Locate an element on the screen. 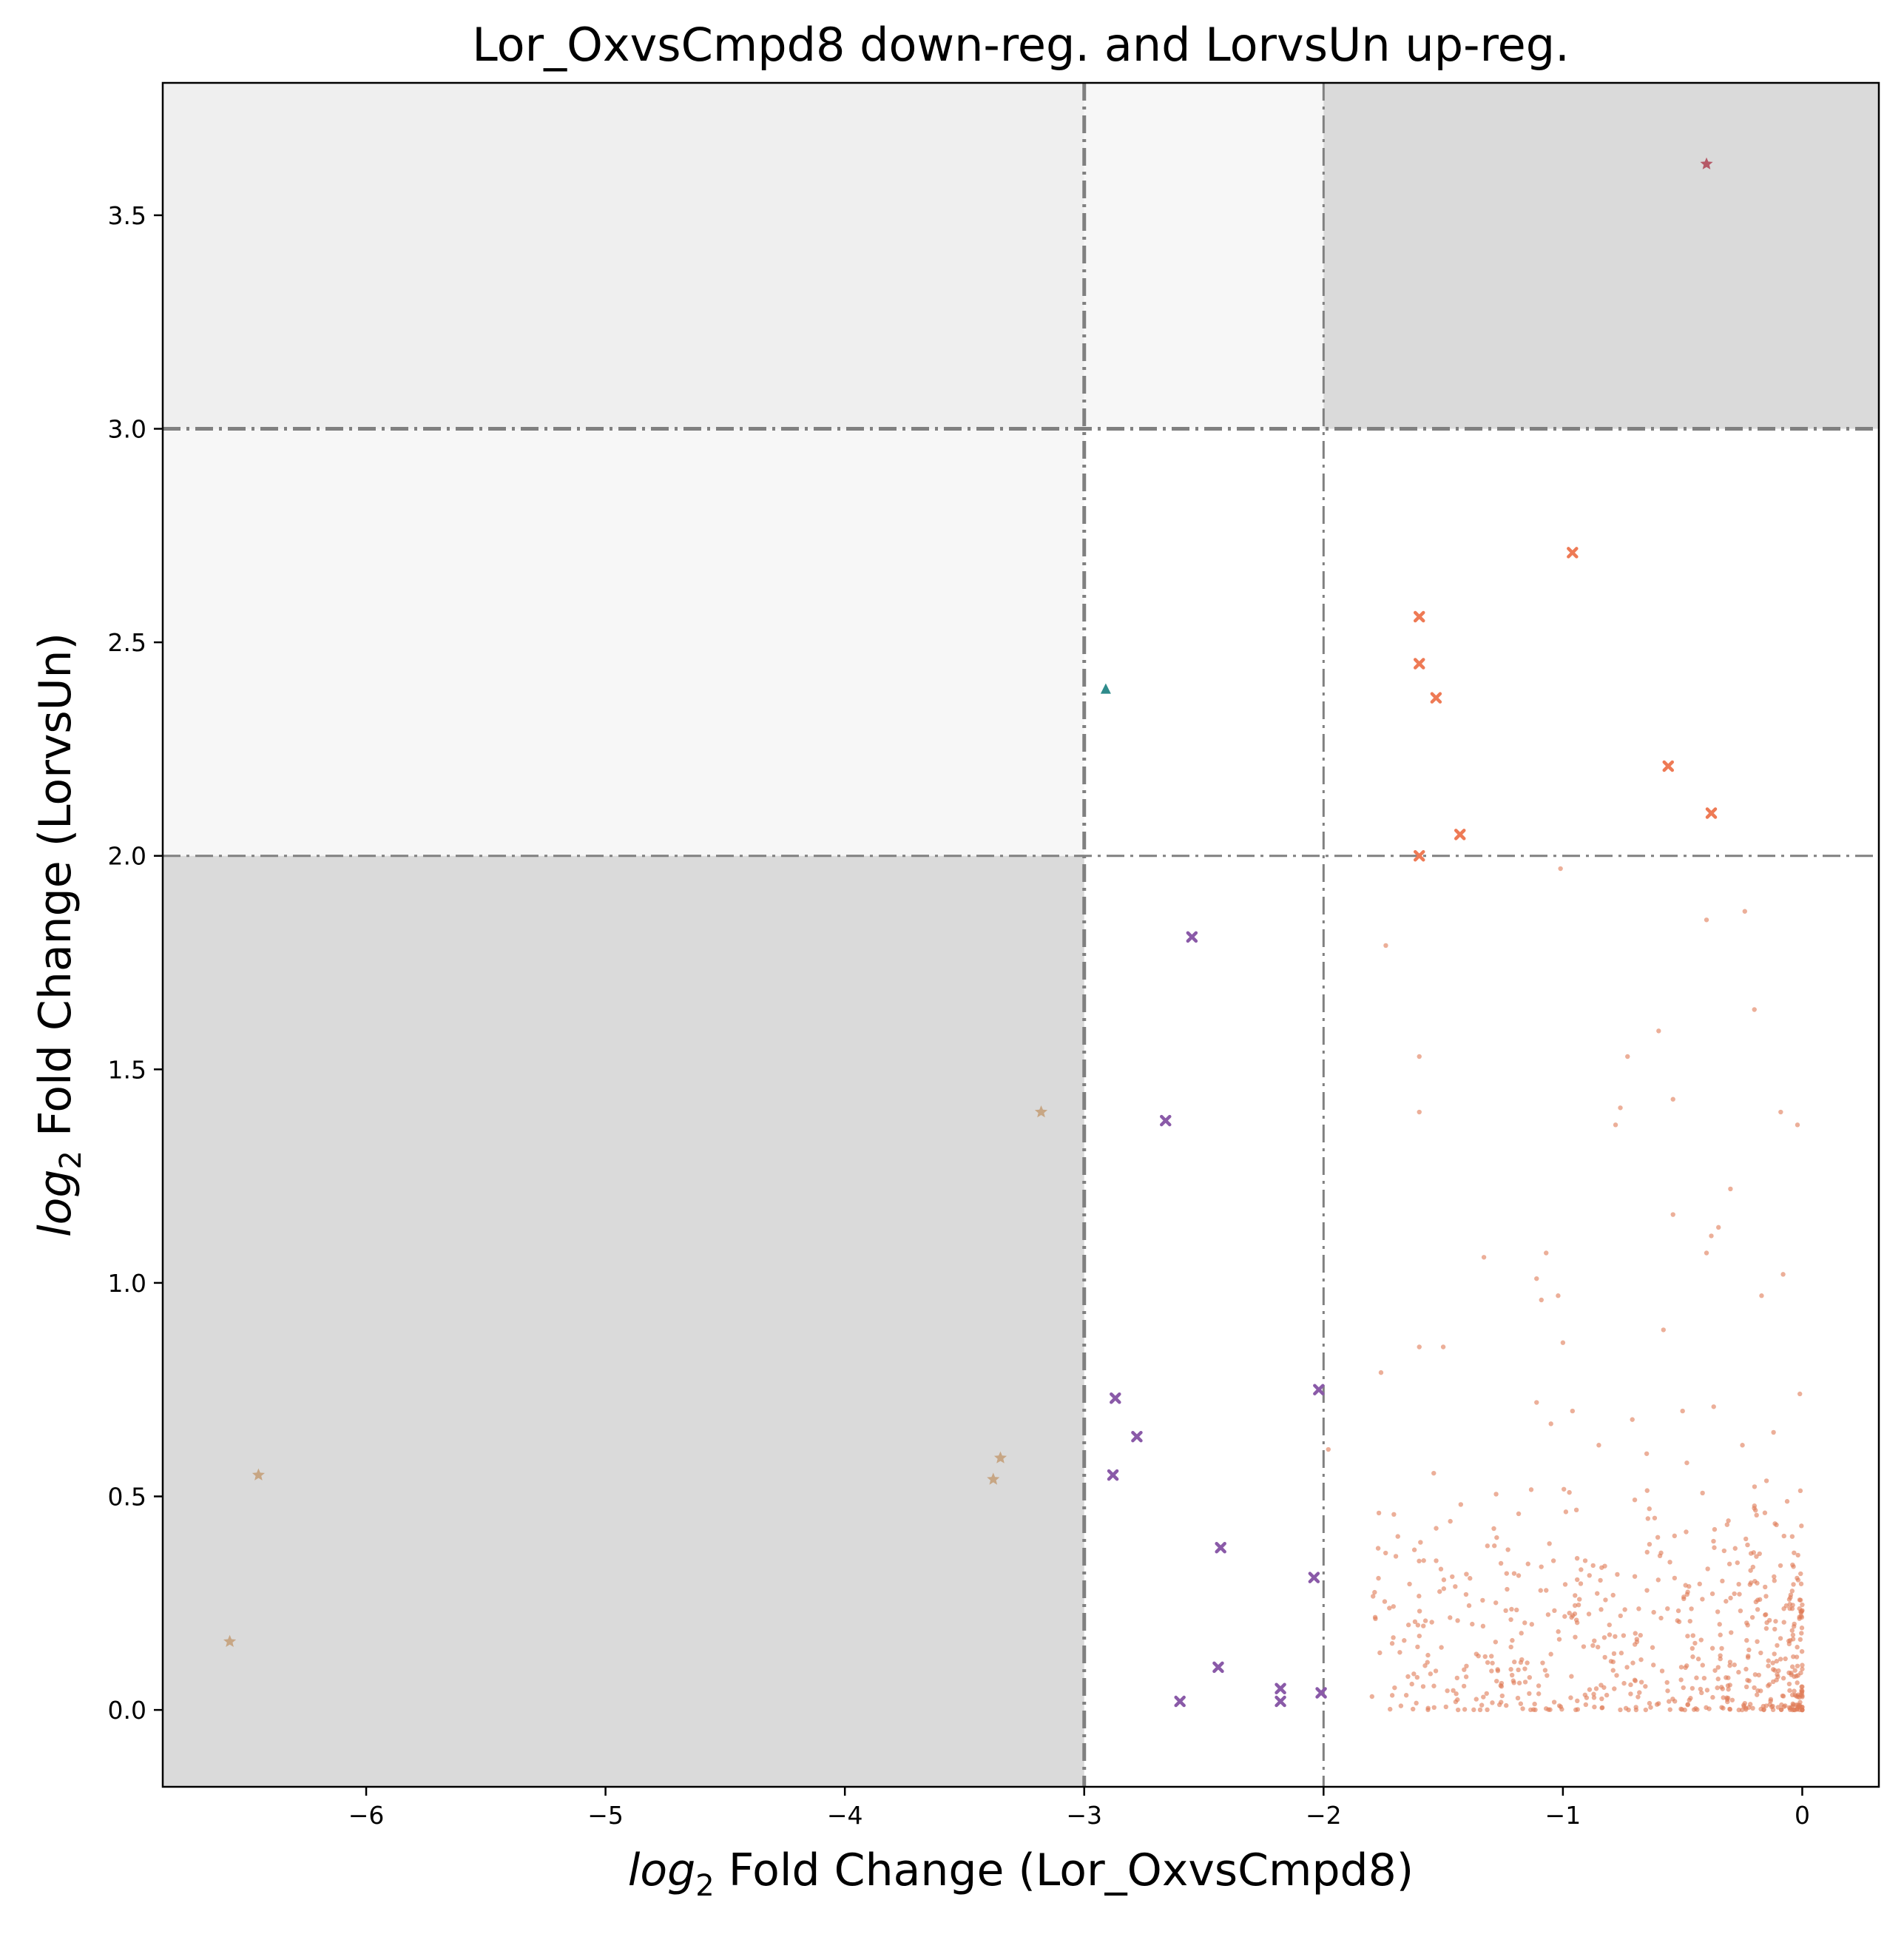  x-tick-label: −6 is located at coordinates (366, 1815).